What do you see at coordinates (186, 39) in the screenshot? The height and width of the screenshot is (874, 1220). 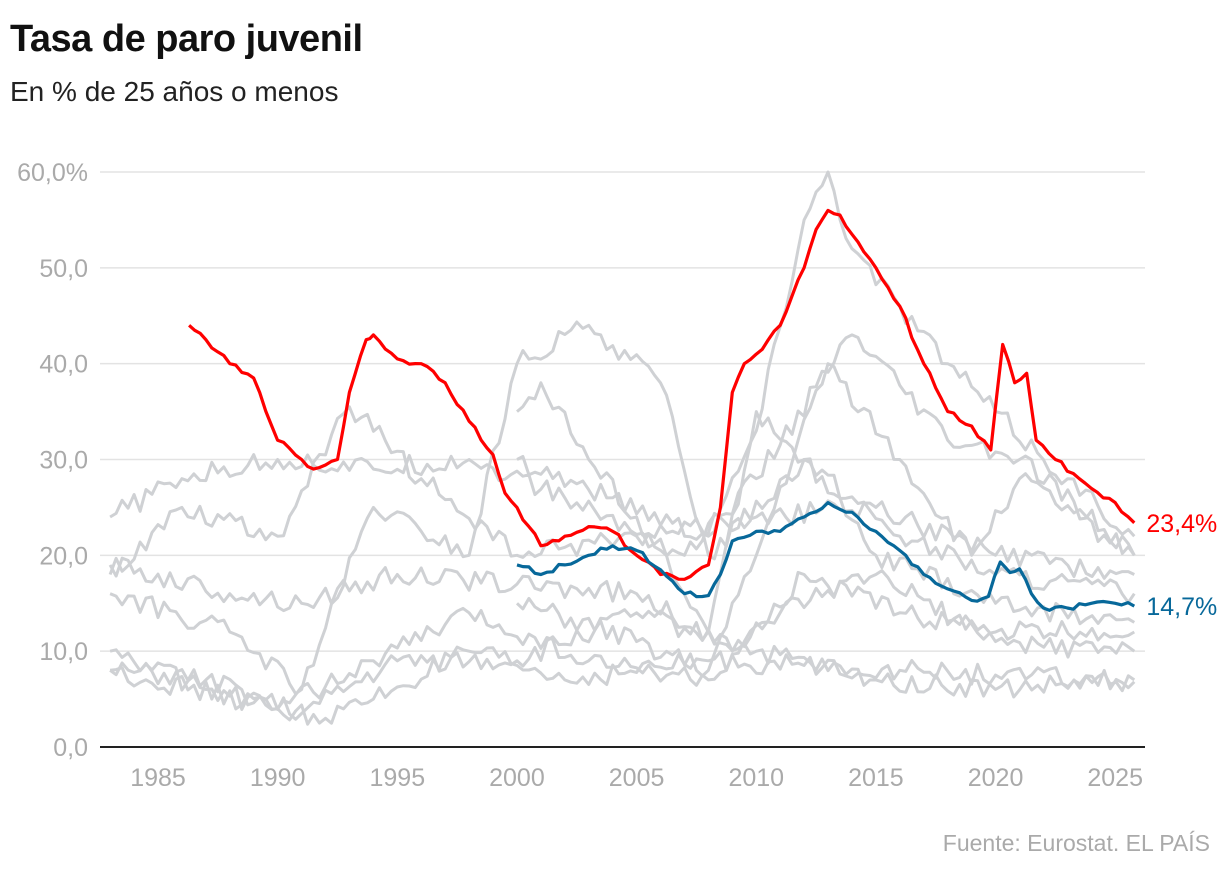 I see `chart-title: Tasa de paro juvenil` at bounding box center [186, 39].